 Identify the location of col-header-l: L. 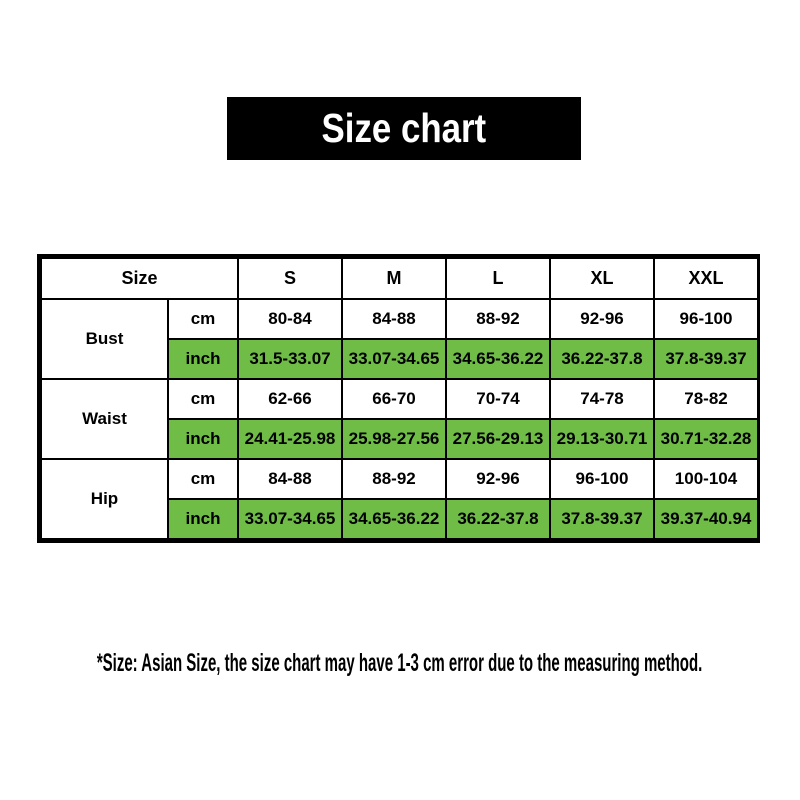
(498, 278).